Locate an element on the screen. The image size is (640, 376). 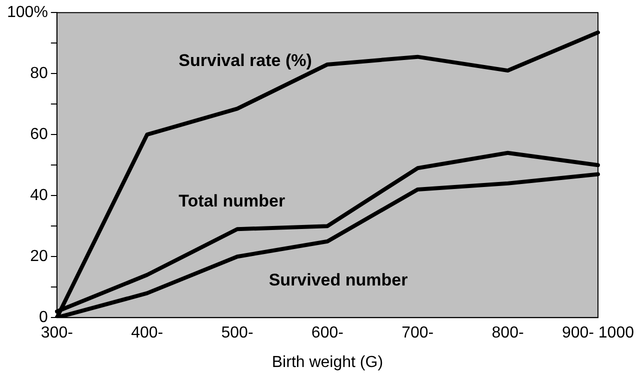
series-label: Survived number is located at coordinates (338, 280).